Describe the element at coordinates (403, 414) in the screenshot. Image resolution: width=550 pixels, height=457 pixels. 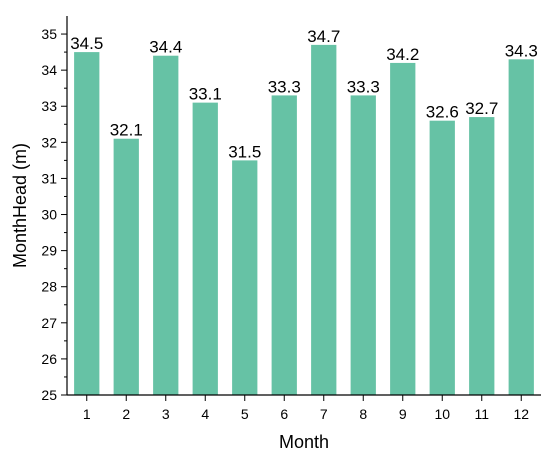
I see `x-tick-label: 9` at that location.